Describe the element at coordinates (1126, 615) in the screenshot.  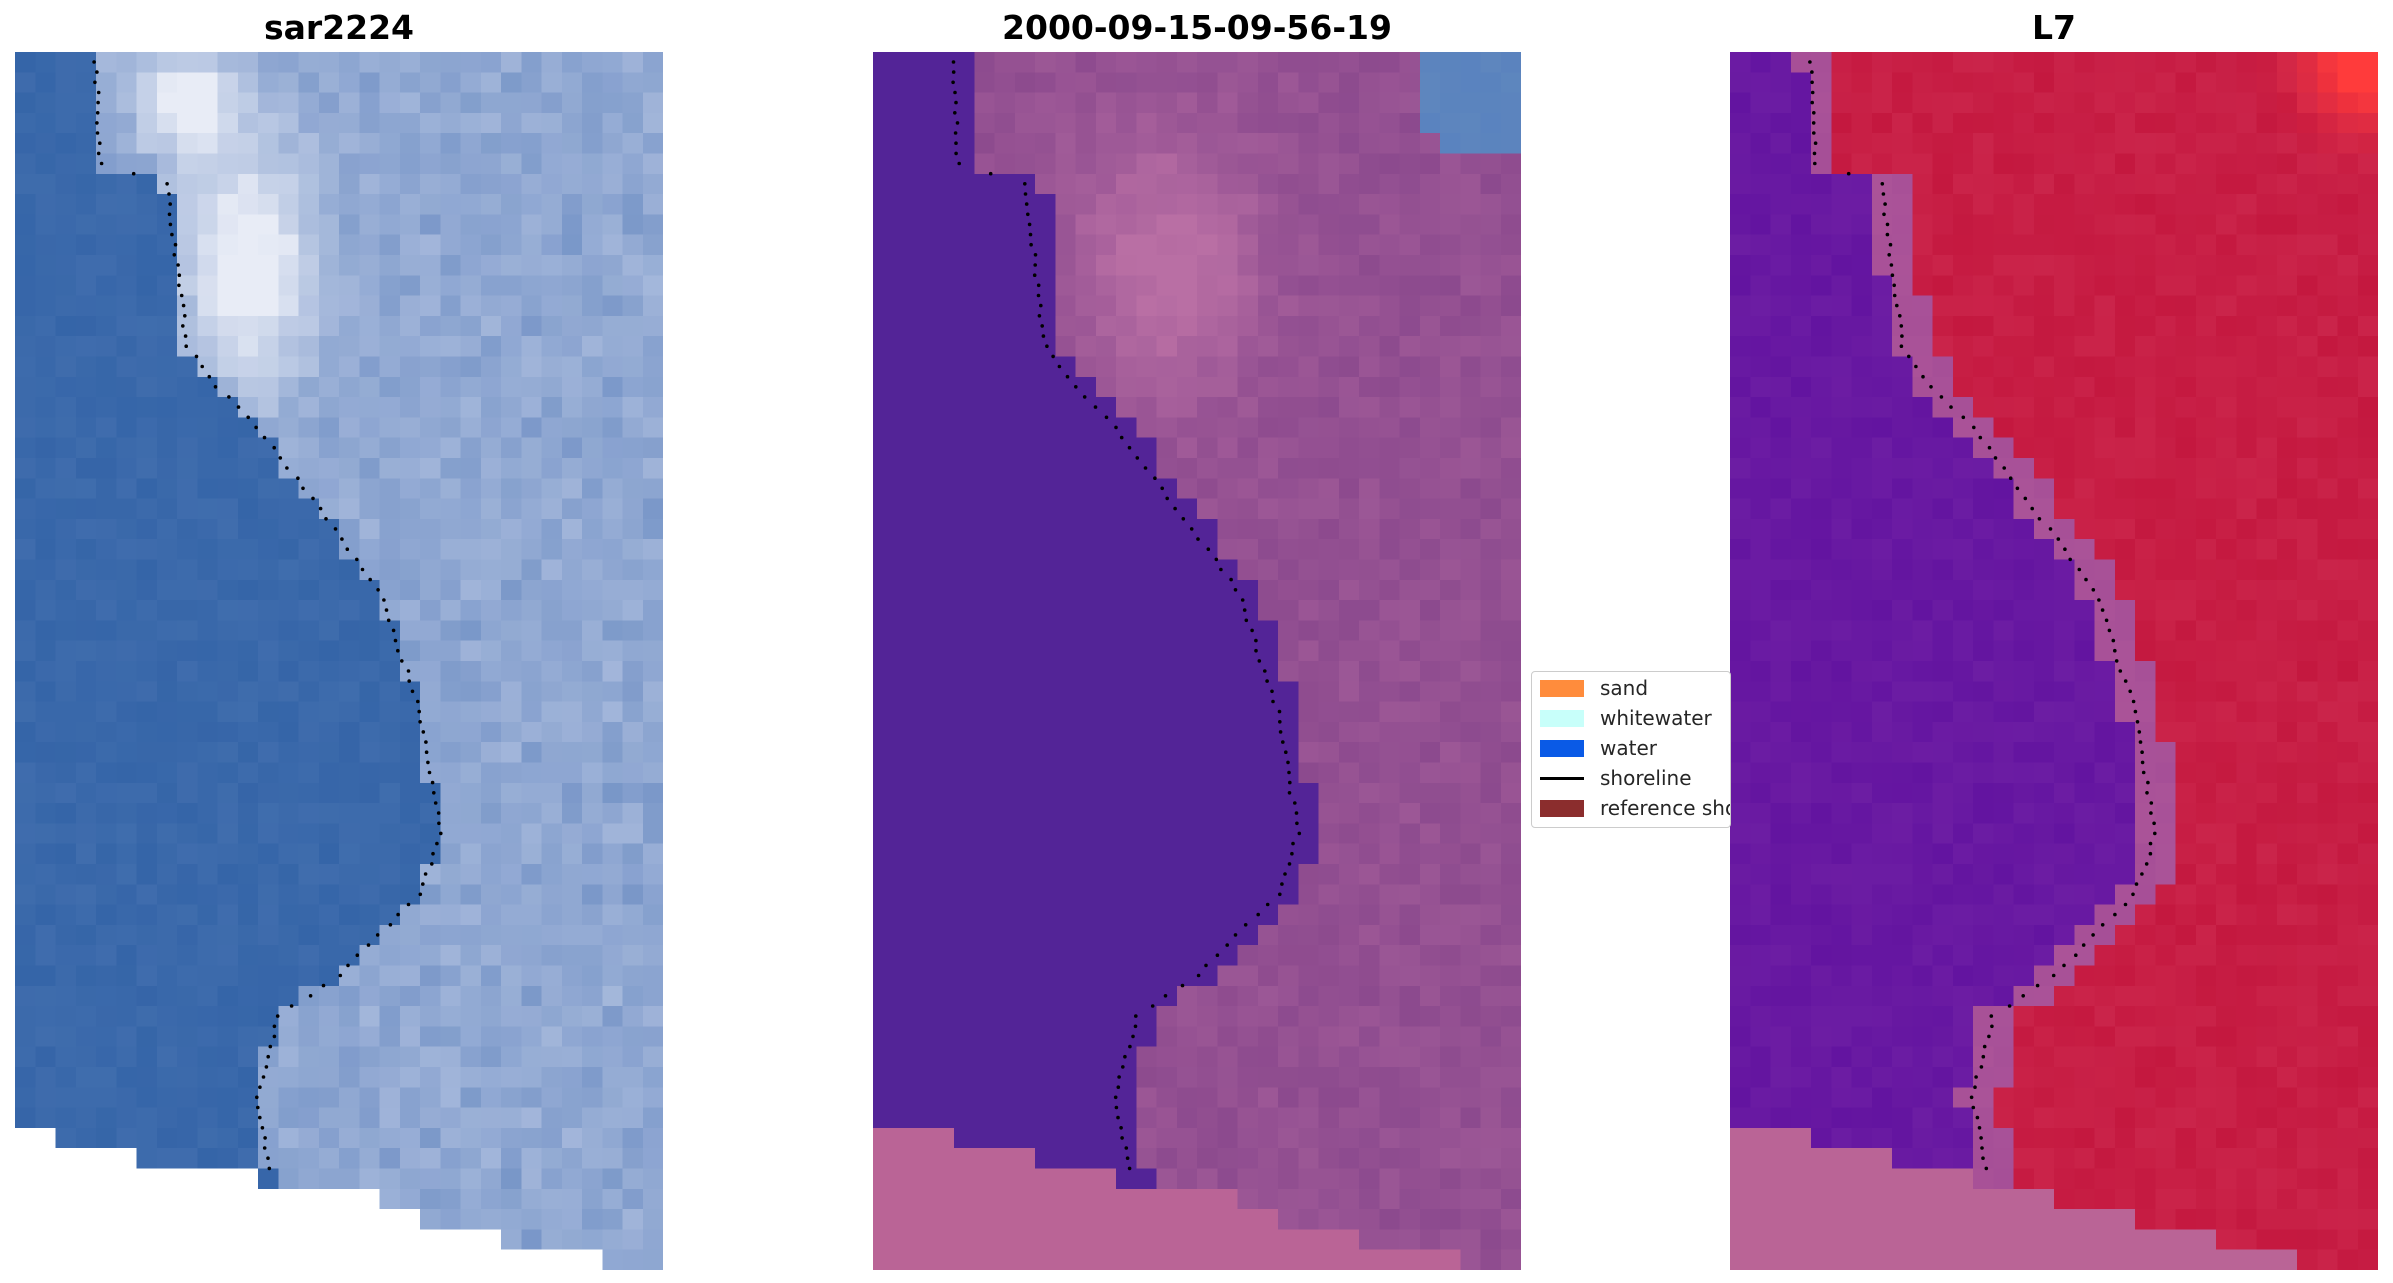
I see `shoreline-overlay` at that location.